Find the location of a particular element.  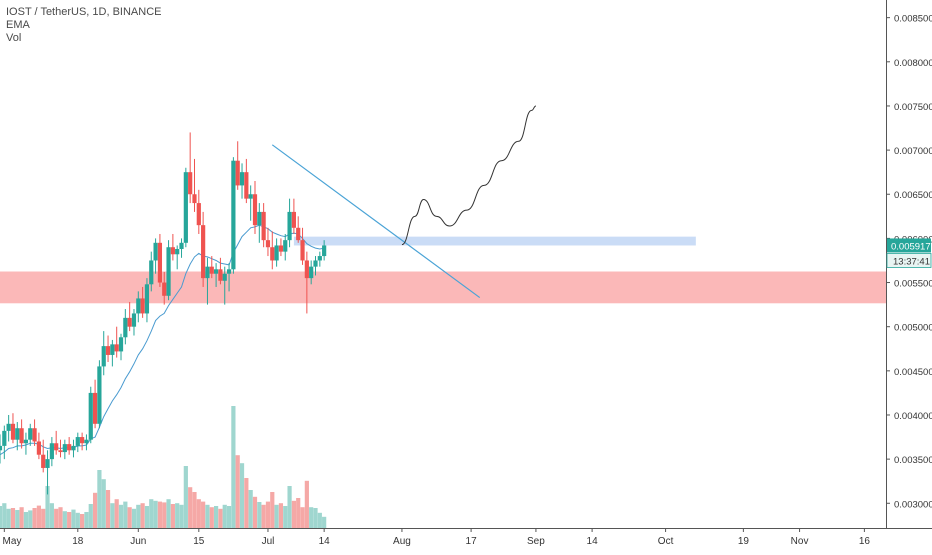

time-tick-label: 16 is located at coordinates (865, 541).